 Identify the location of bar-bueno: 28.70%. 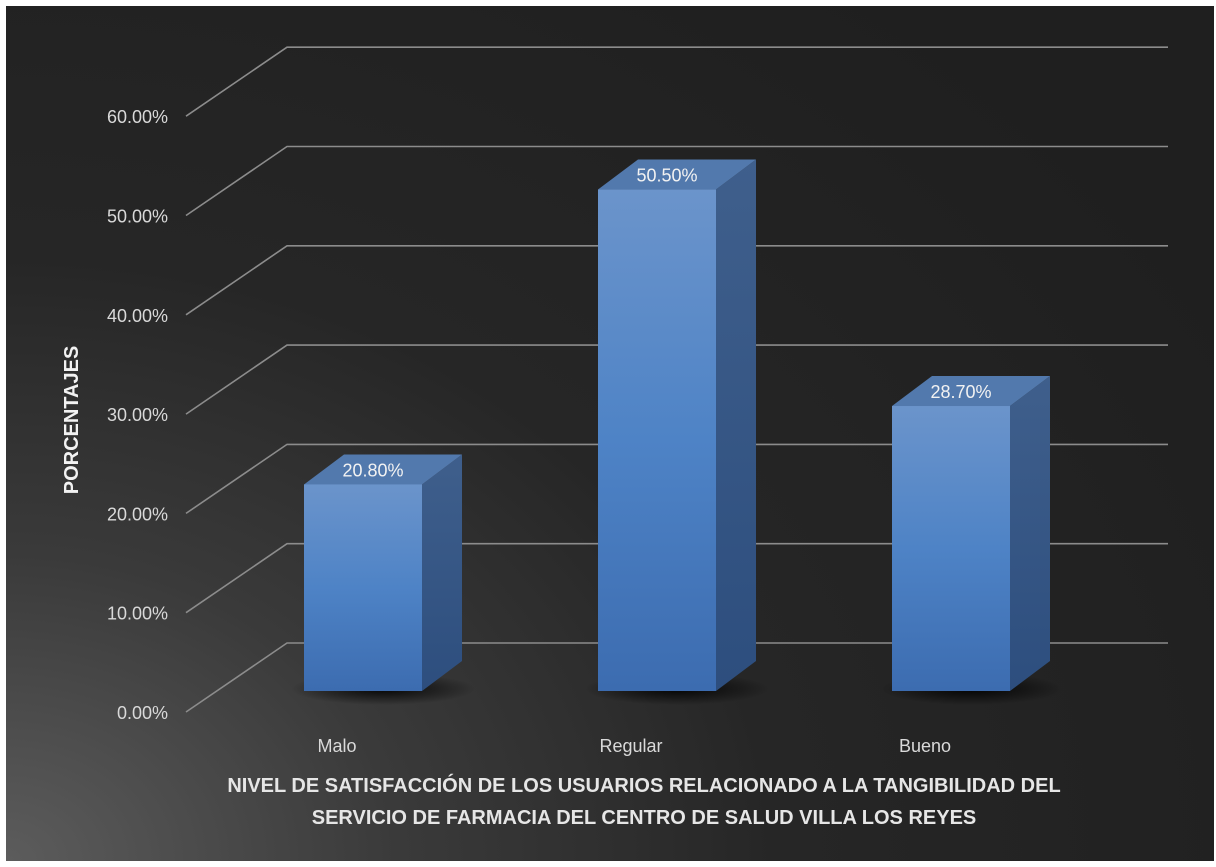
(971, 540).